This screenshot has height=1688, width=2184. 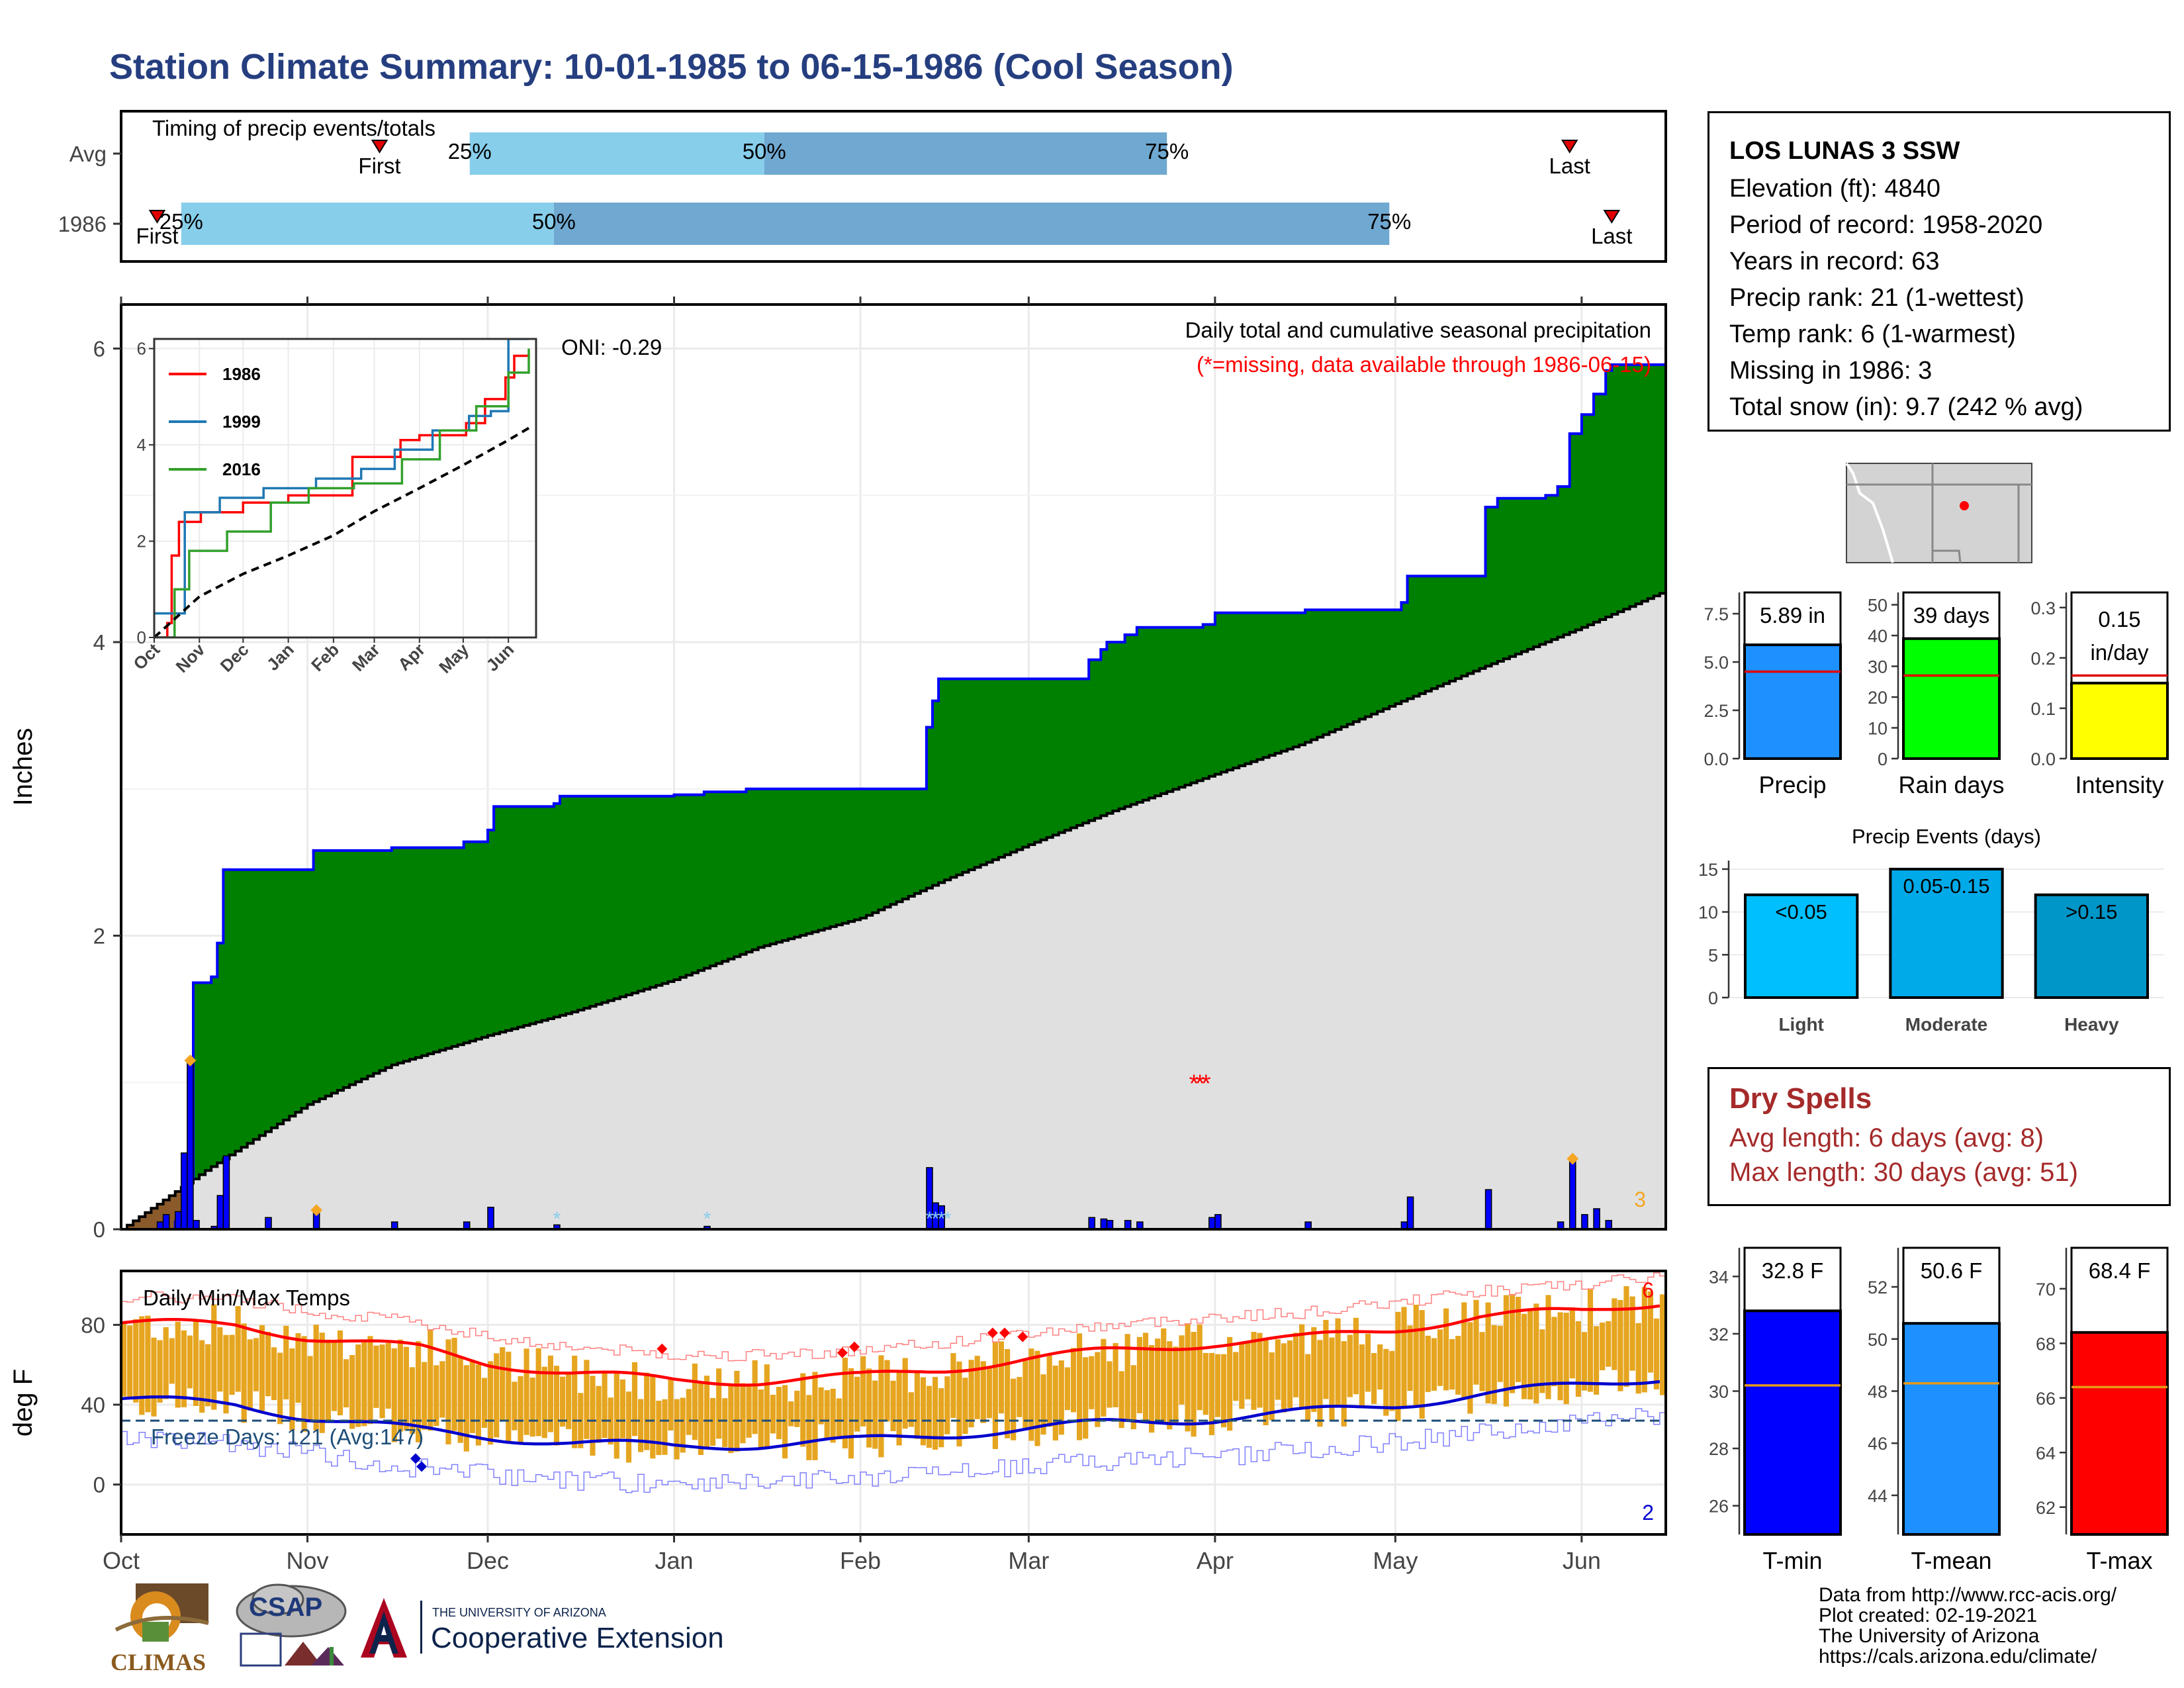 What do you see at coordinates (1801, 911) in the screenshot?
I see `events-bar-label: <0.05` at bounding box center [1801, 911].